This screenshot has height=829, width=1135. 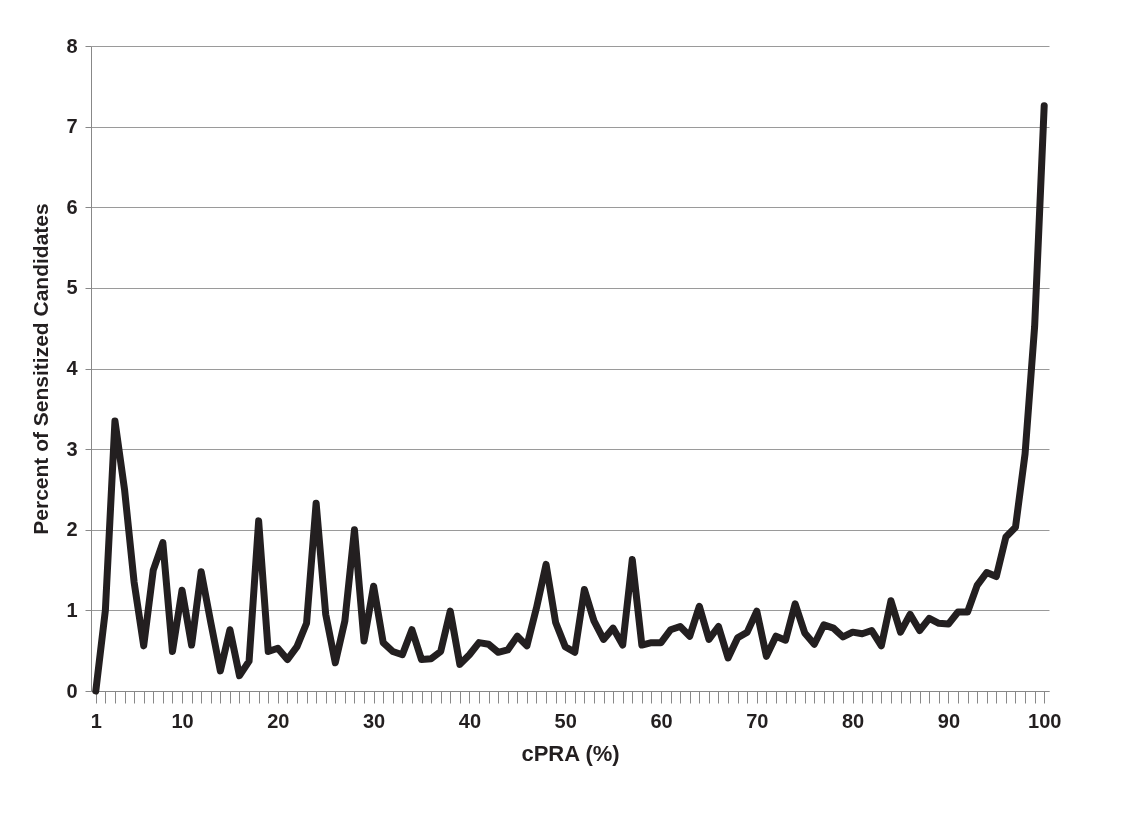 What do you see at coordinates (949, 720) in the screenshot?
I see `x-tick-label: 90` at bounding box center [949, 720].